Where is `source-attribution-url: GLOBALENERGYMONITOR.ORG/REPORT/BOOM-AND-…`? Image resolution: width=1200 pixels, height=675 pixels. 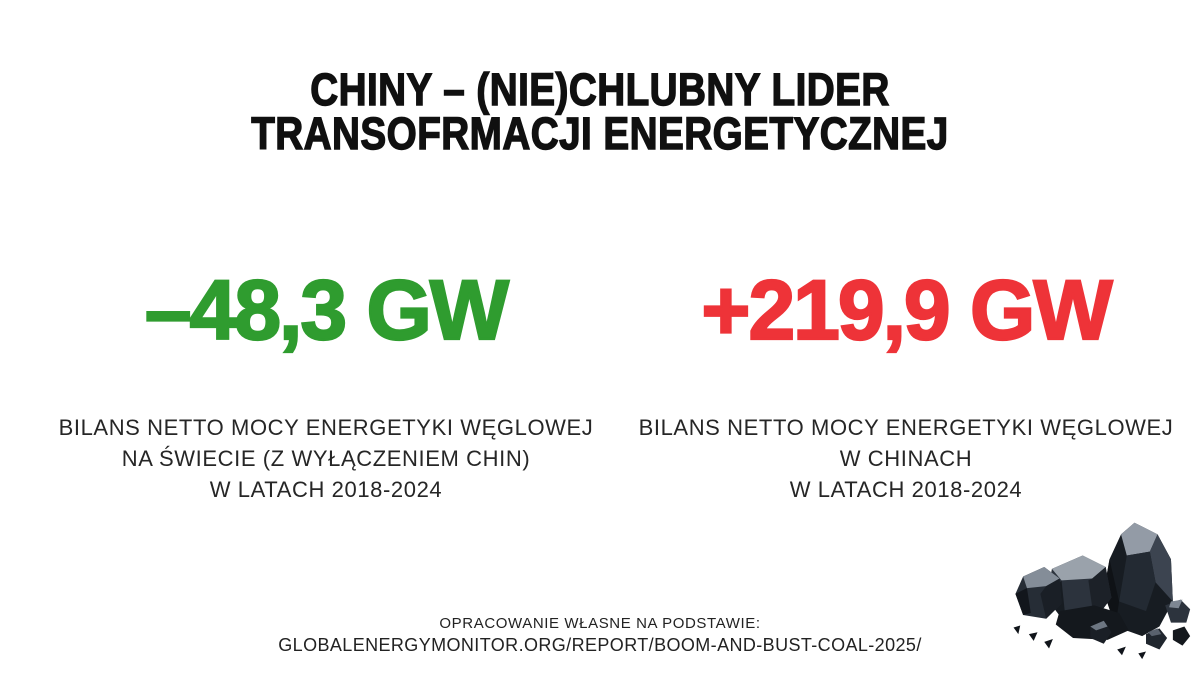
source-attribution-url: GLOBALENERGYMONITOR.ORG/REPORT/BOOM-AND-… is located at coordinates (600, 645).